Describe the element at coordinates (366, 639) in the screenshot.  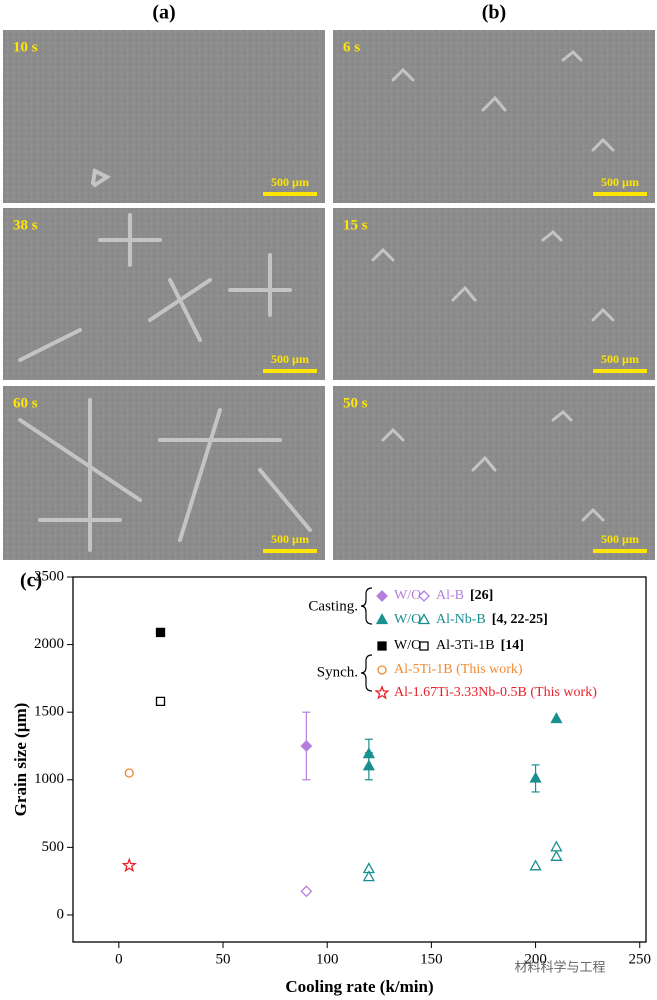
I see `legend-braces` at that location.